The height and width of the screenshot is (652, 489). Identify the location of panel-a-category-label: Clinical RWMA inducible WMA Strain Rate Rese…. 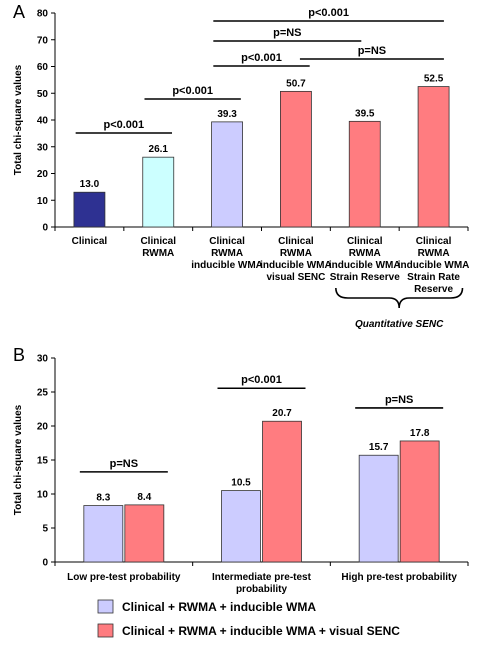
(434, 265).